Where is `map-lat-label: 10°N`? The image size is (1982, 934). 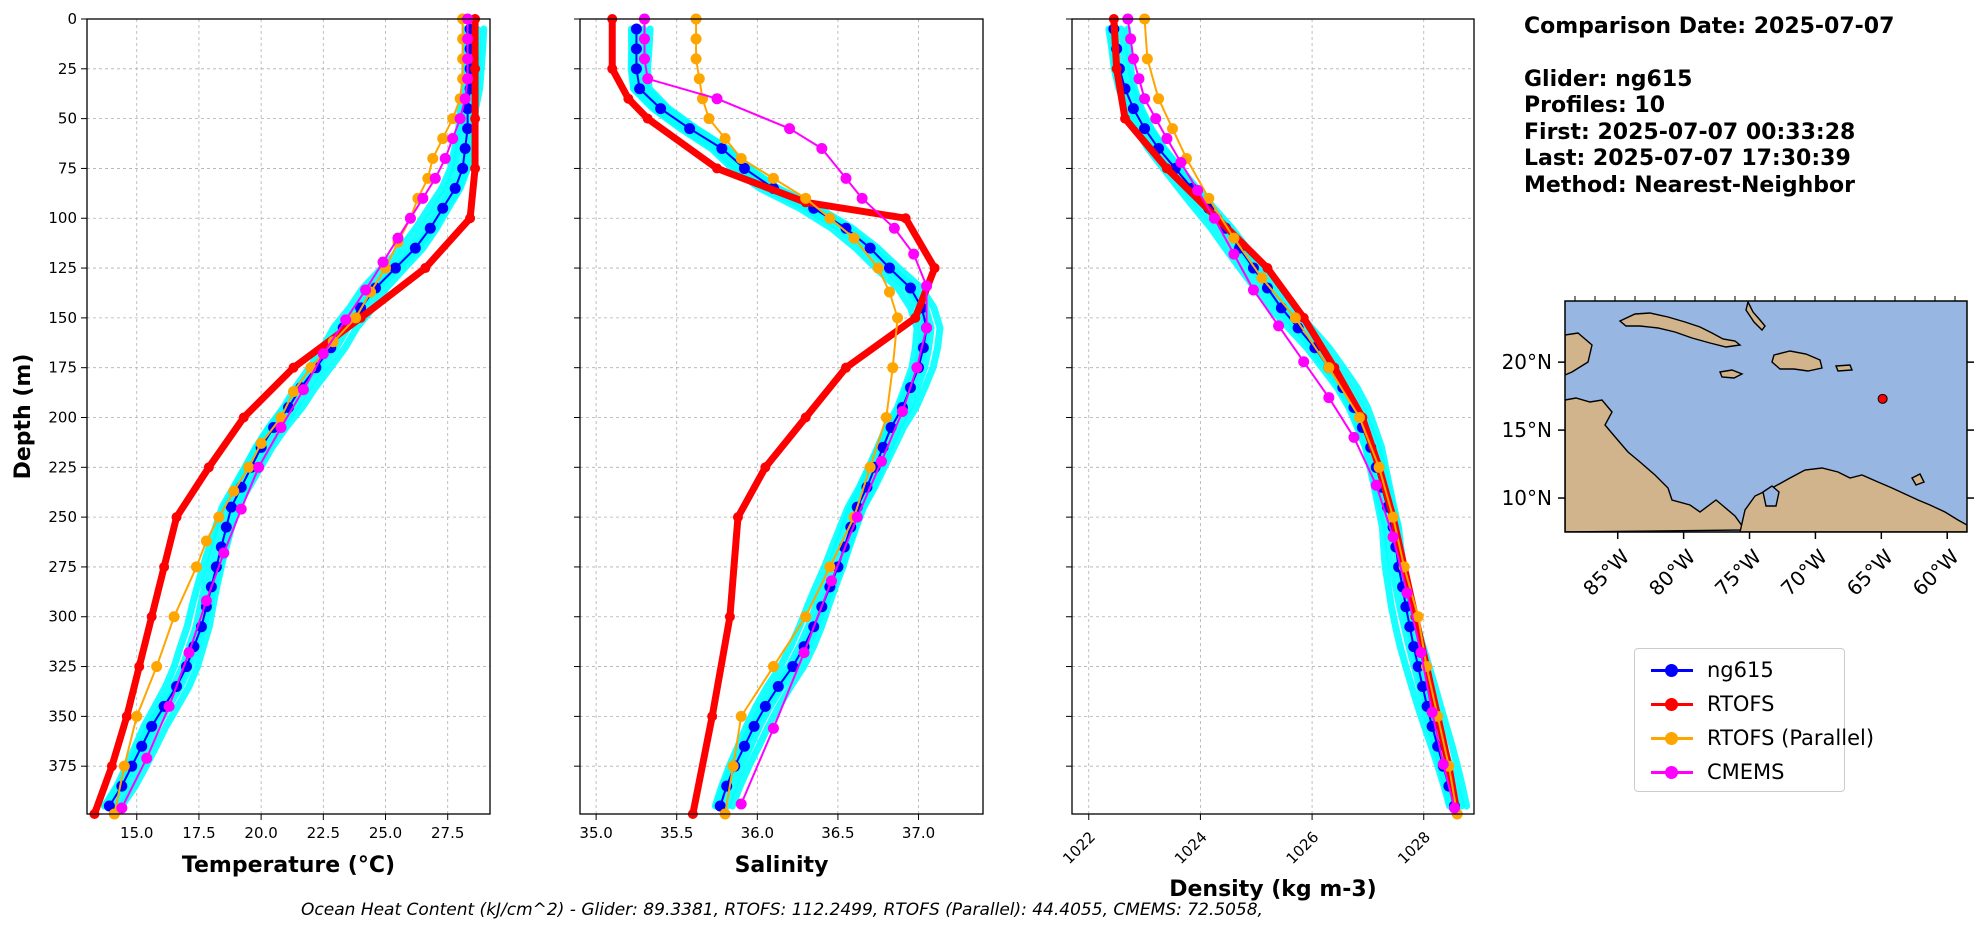 map-lat-label: 10°N is located at coordinates (1527, 498).